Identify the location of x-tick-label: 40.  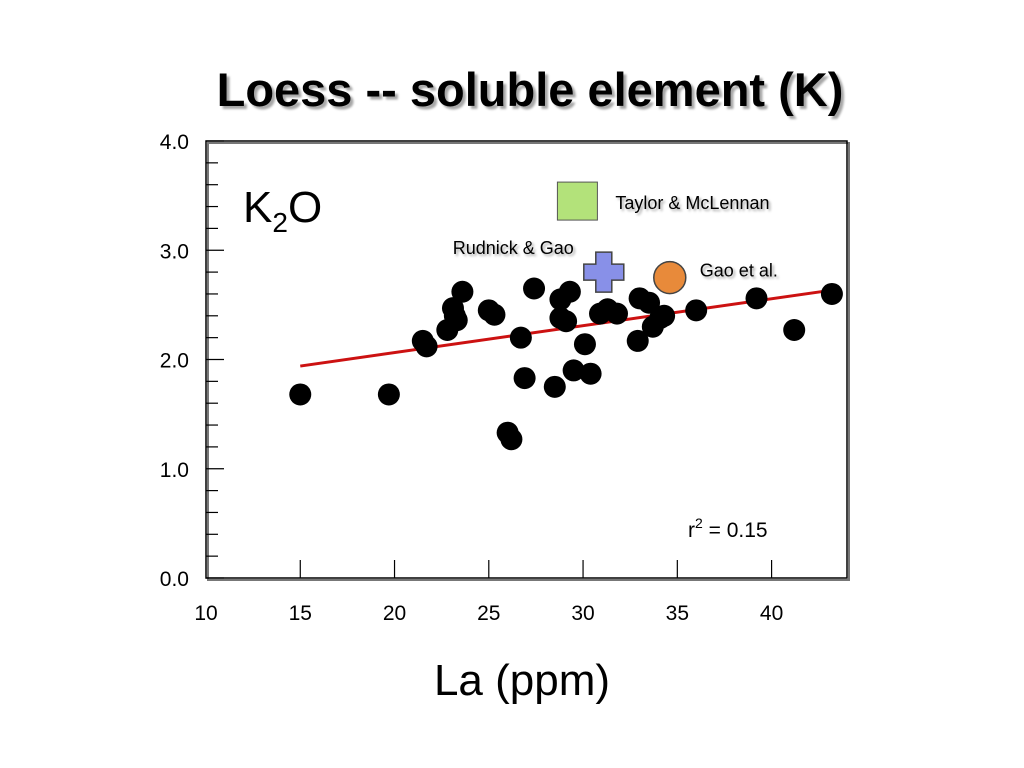
(771, 613).